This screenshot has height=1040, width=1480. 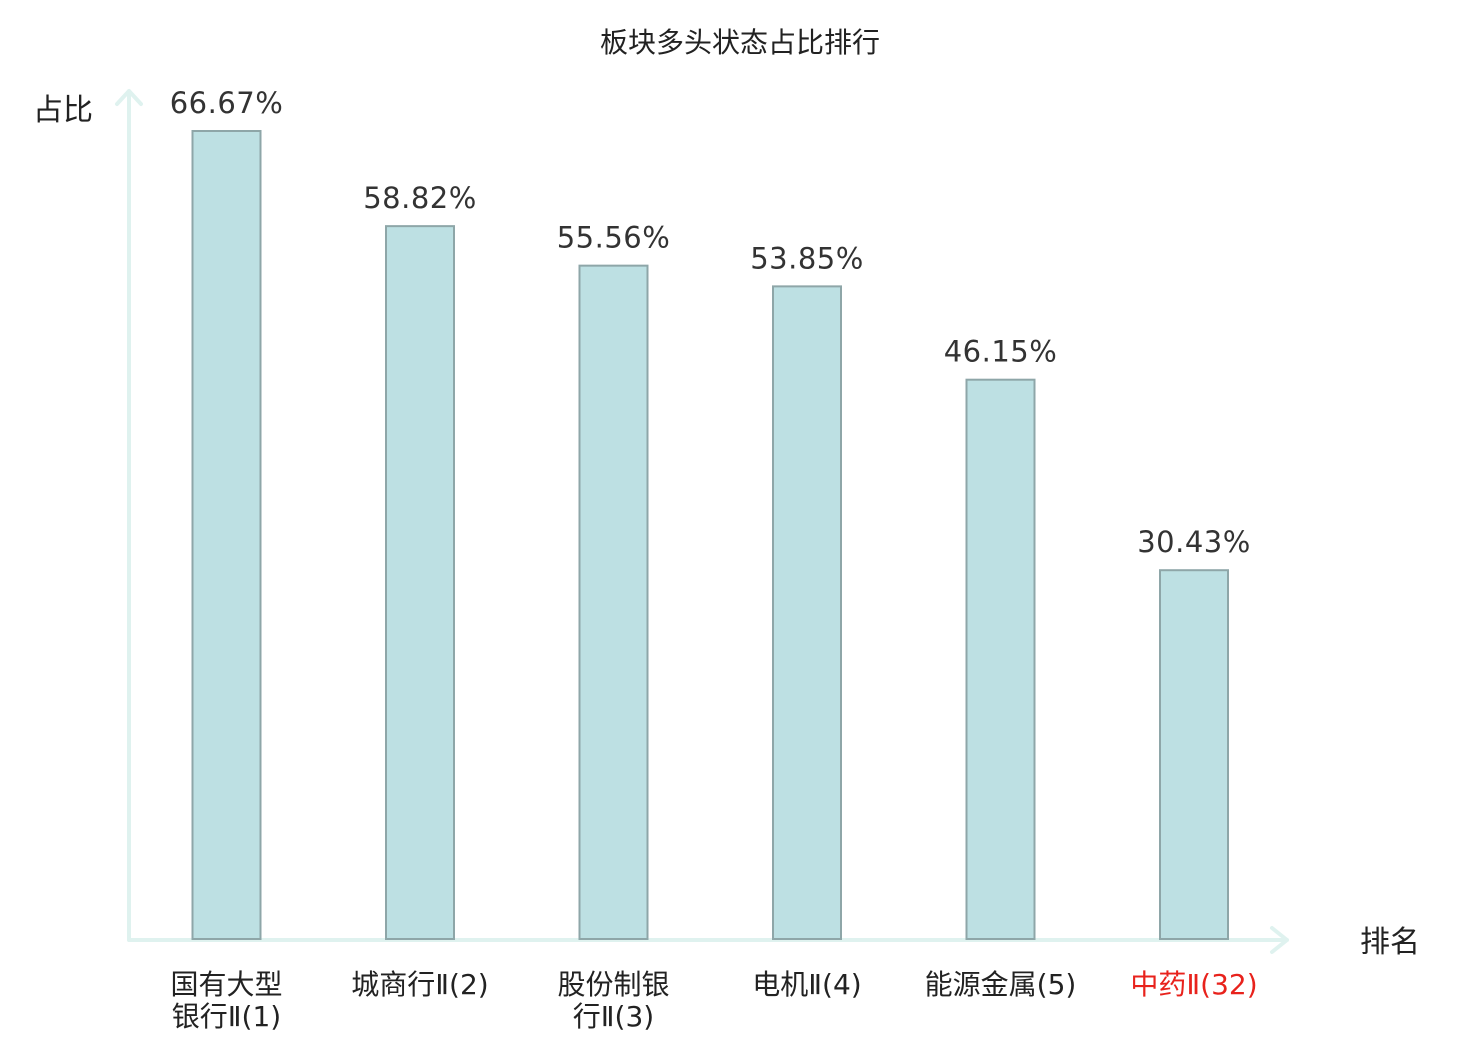 What do you see at coordinates (226, 1016) in the screenshot?
I see `category-label: 银行Ⅱ(1)` at bounding box center [226, 1016].